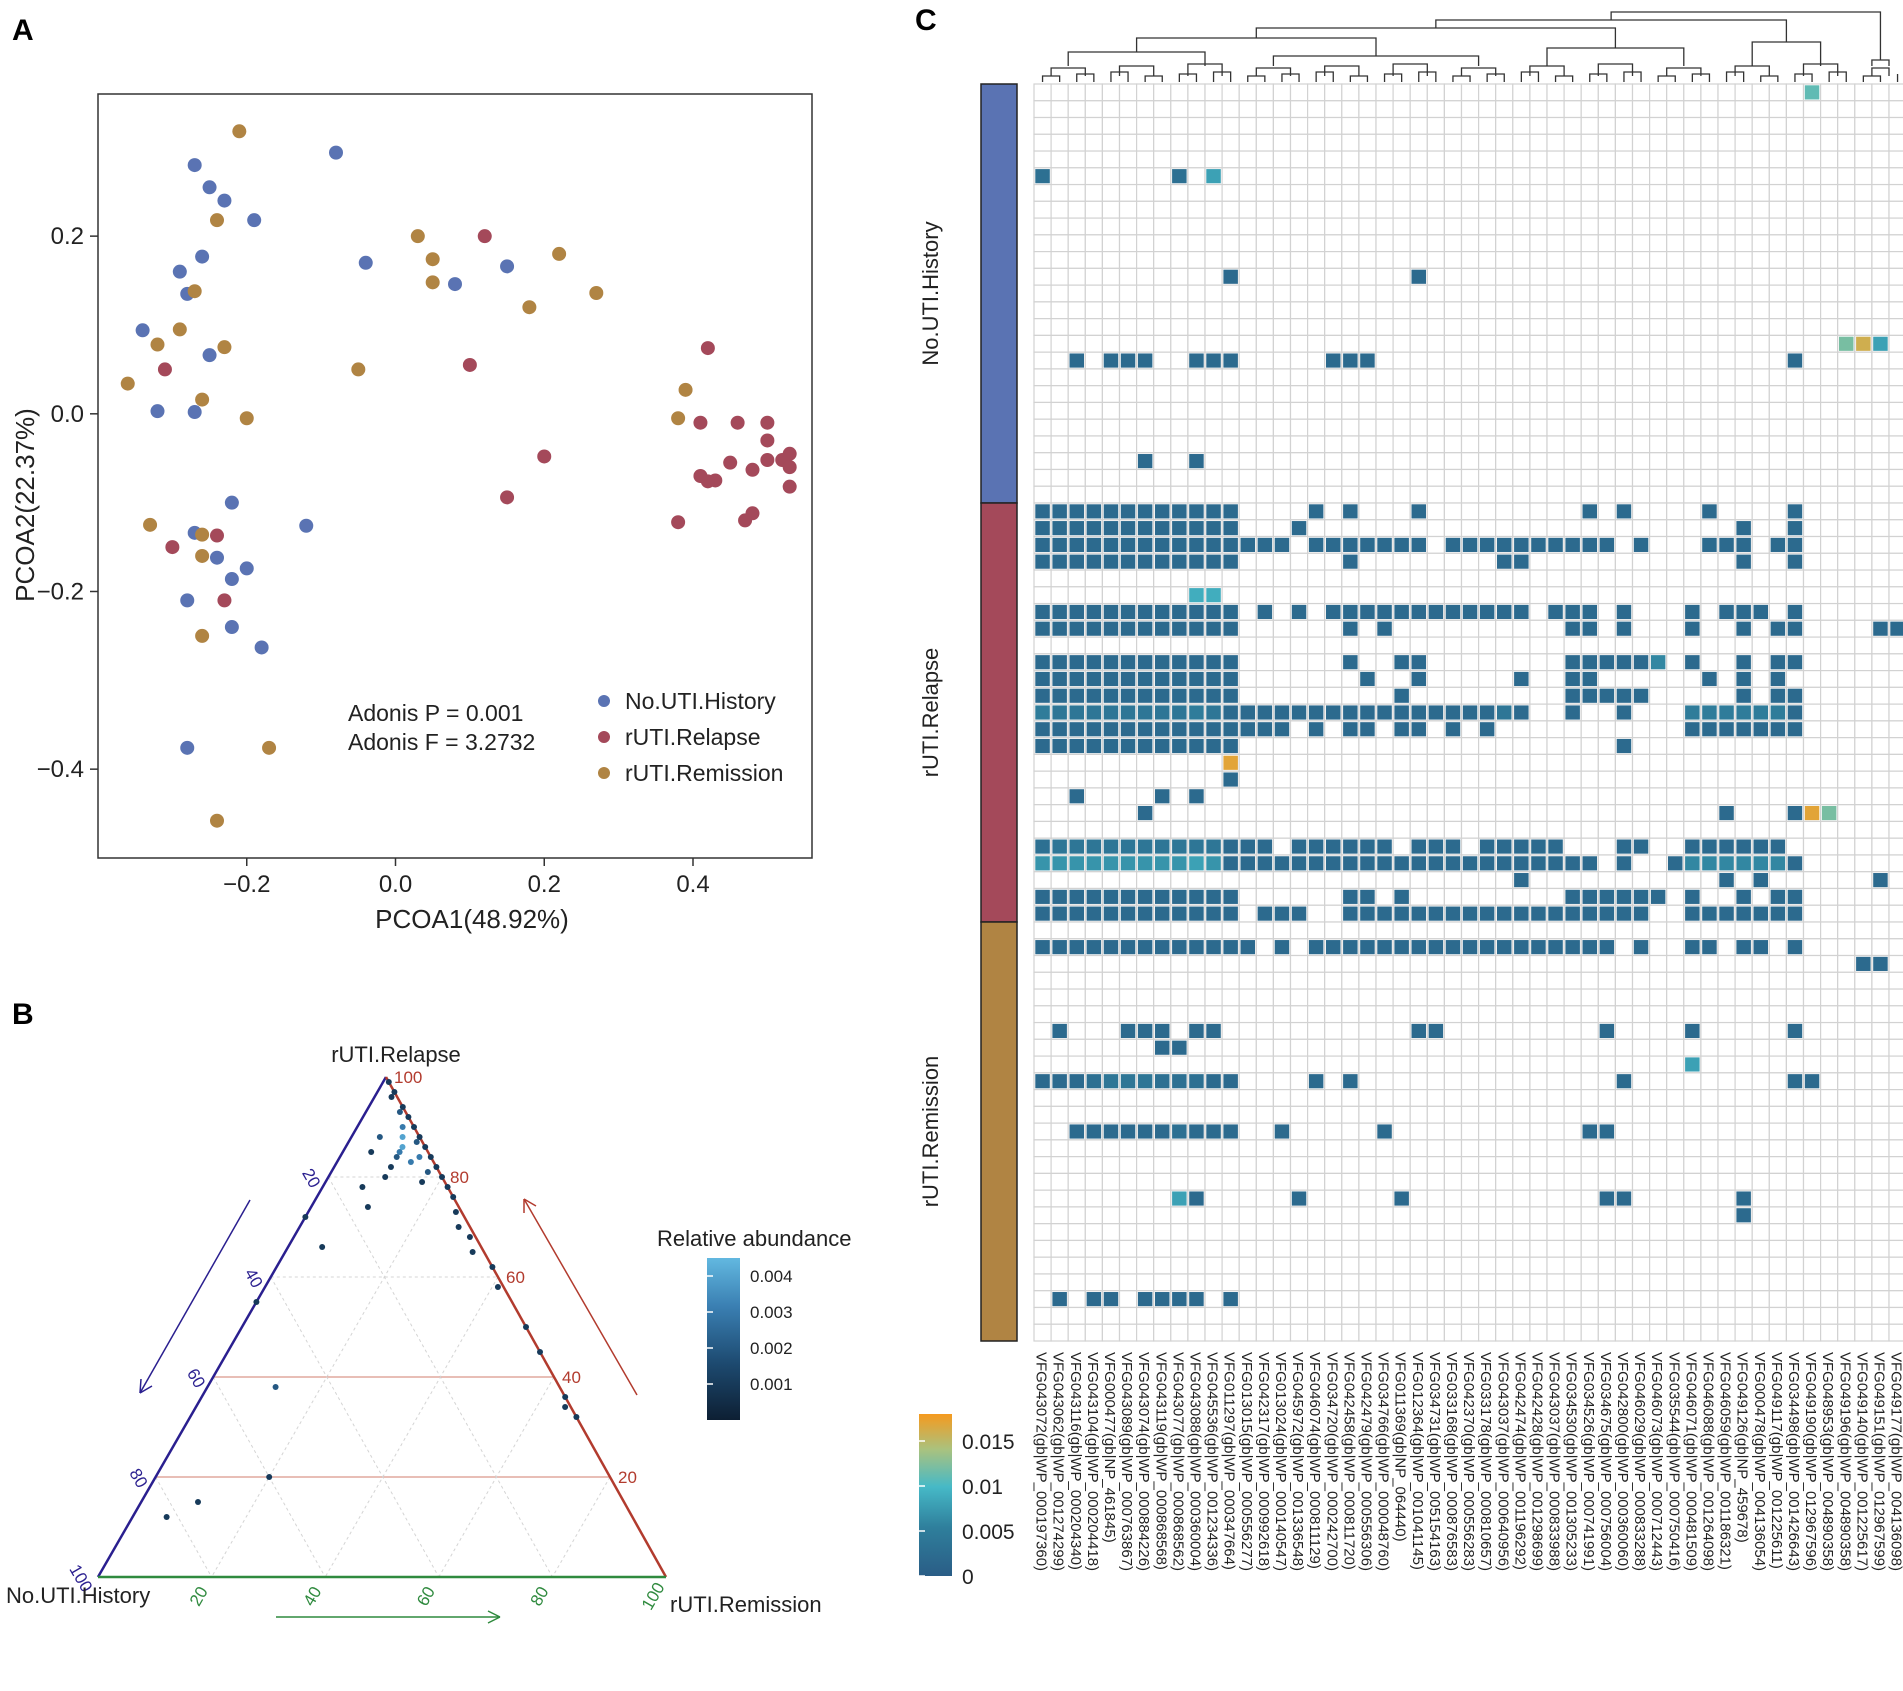  What do you see at coordinates (23, 30) in the screenshot?
I see `panel-a-letter: A` at bounding box center [23, 30].